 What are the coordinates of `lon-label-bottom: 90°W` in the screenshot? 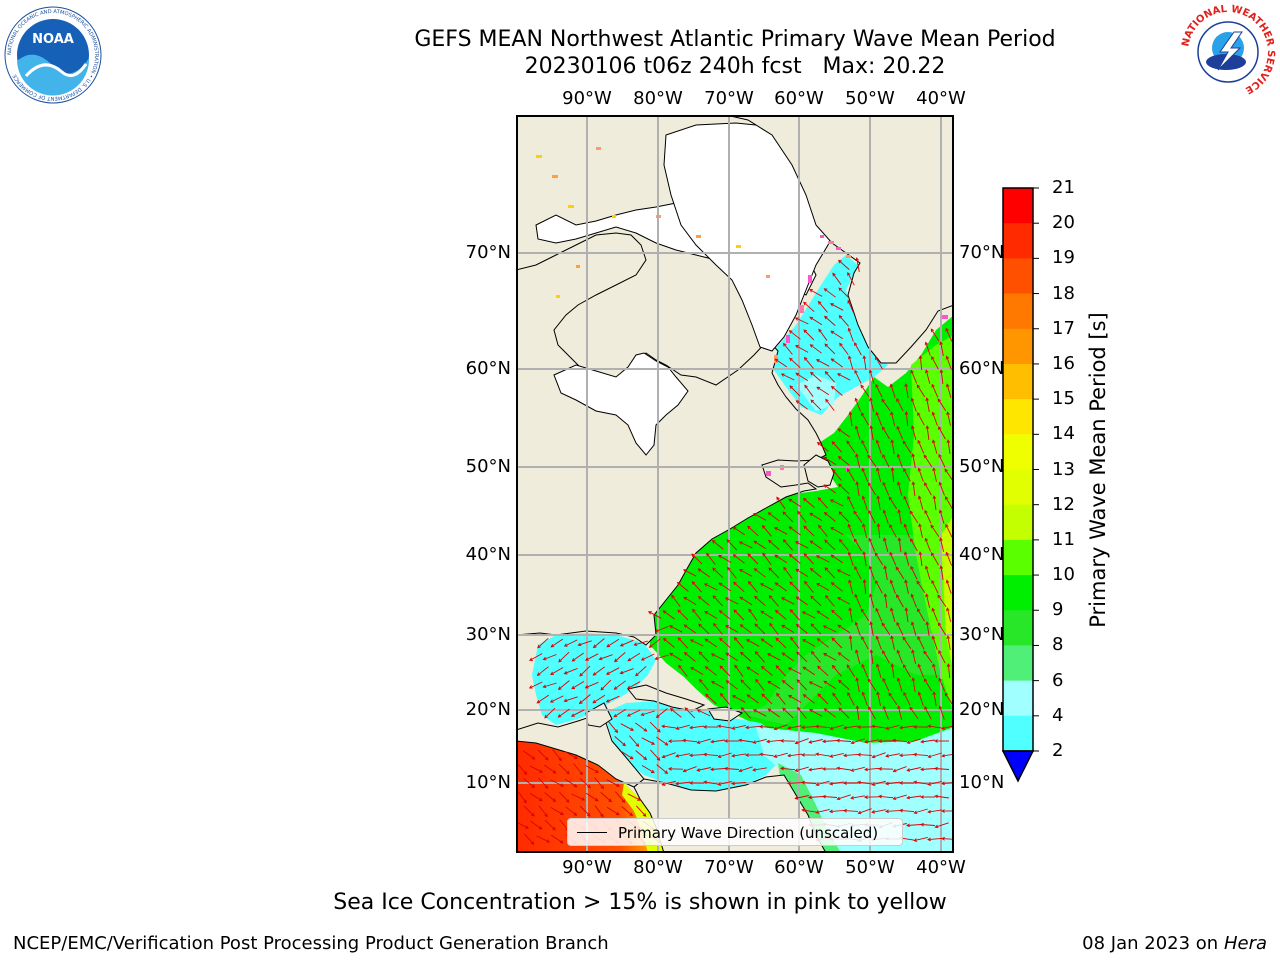 It's located at (587, 867).